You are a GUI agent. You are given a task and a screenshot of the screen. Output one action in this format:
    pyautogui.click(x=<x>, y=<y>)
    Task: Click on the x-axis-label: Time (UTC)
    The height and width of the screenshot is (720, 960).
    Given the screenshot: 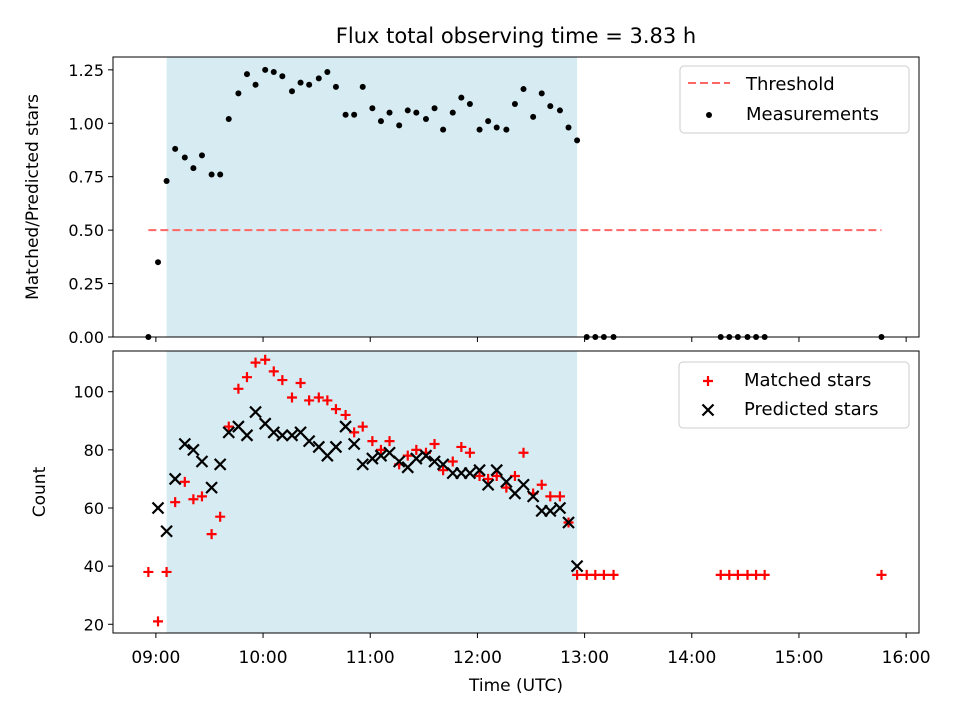 What is the action you would take?
    pyautogui.click(x=515, y=686)
    